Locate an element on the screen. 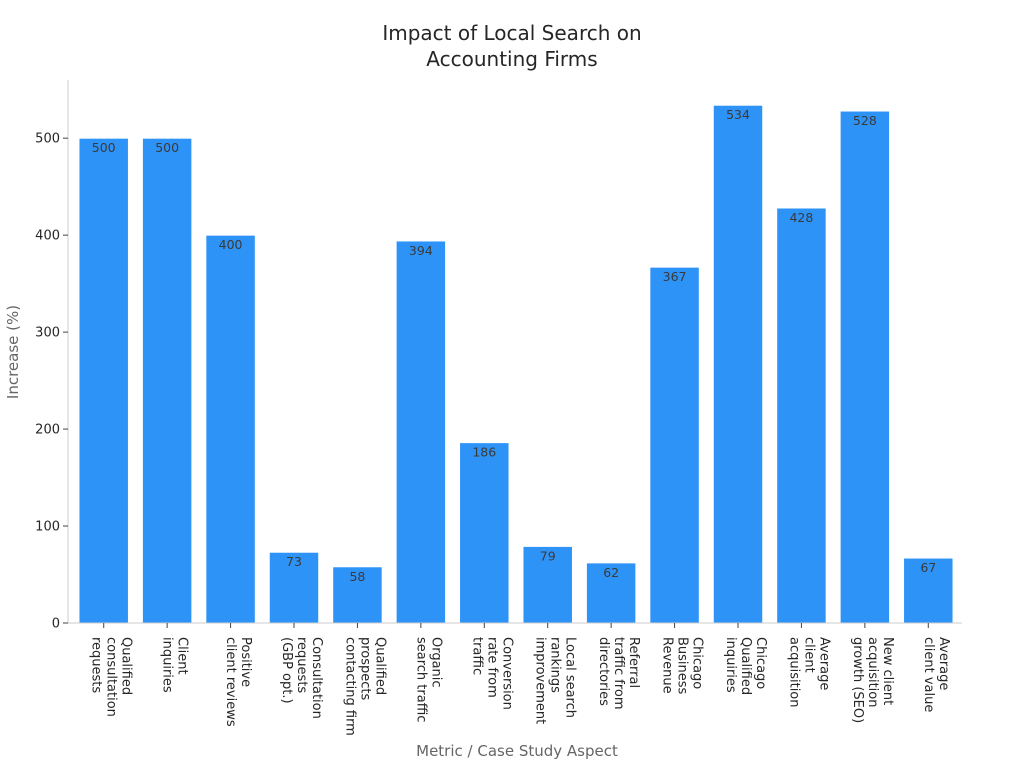  x-tick-label-line: Local search is located at coordinates (570, 677).